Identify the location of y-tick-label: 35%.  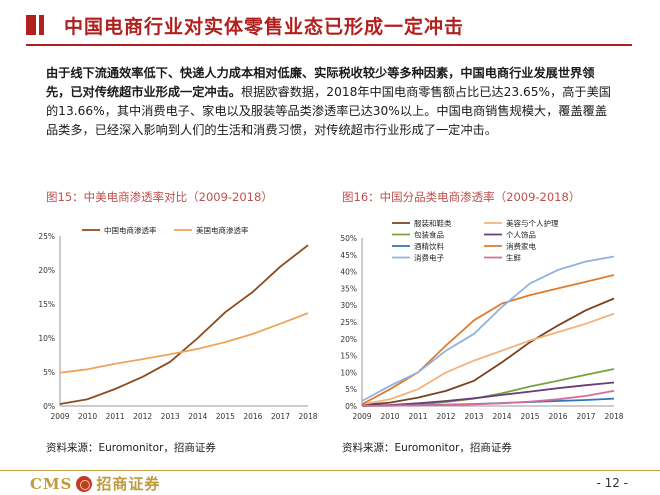
(348, 288).